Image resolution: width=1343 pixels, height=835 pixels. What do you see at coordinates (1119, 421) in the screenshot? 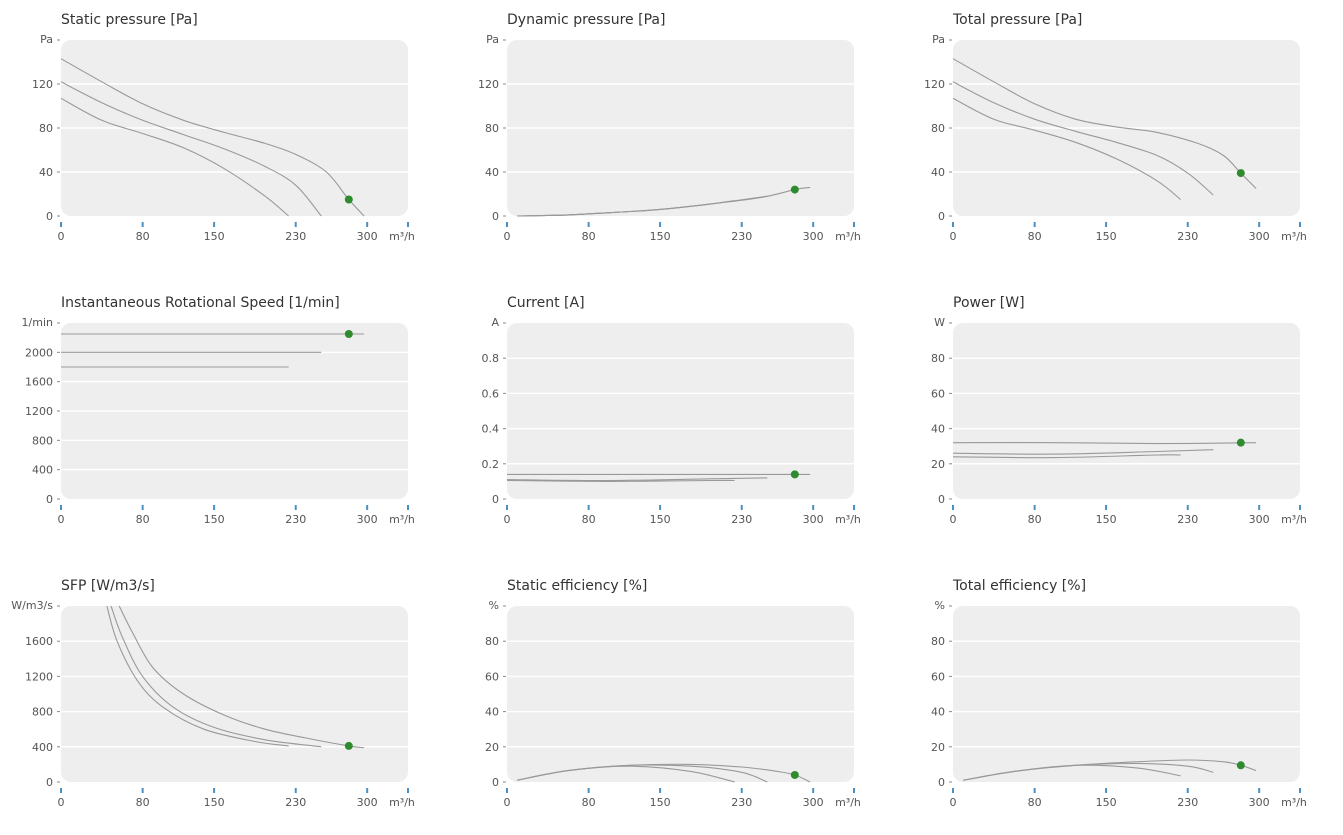
I see `chart-plot: 0 20 40 60 80 W 0 80 150 230 300 m³/h` at bounding box center [1119, 421].